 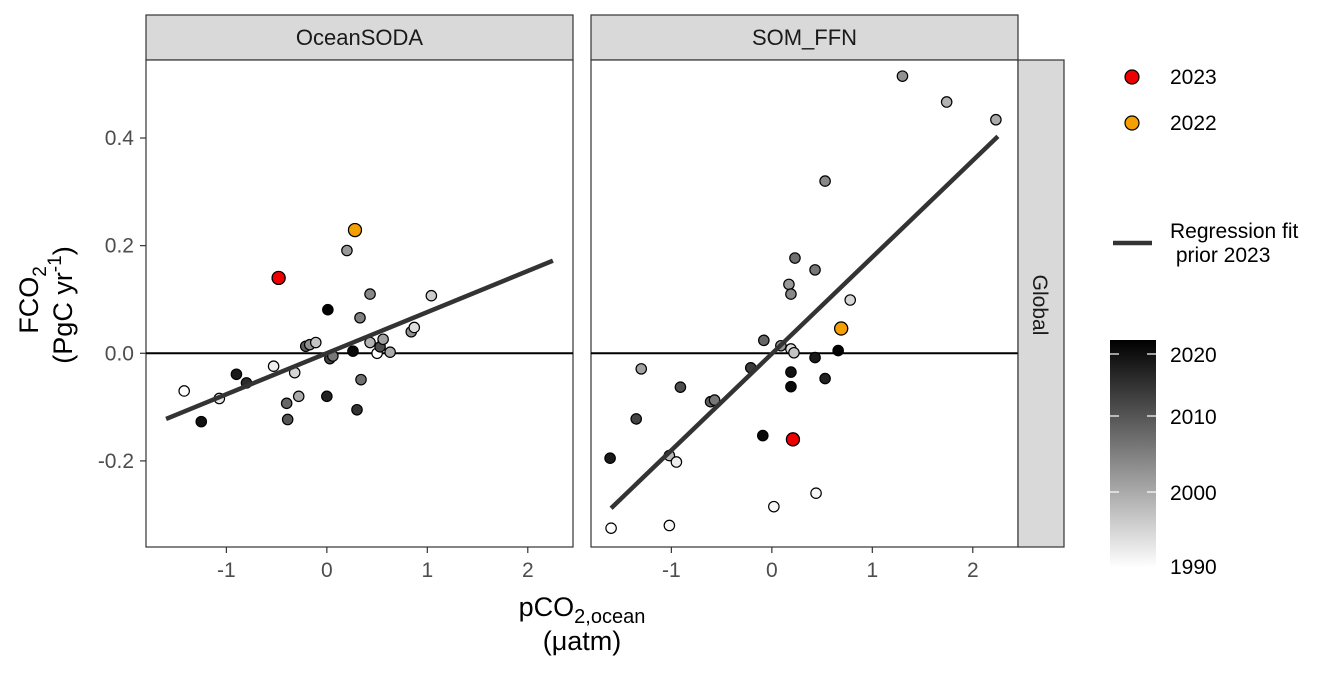 I want to click on row-strip, so click(x=1041, y=303).